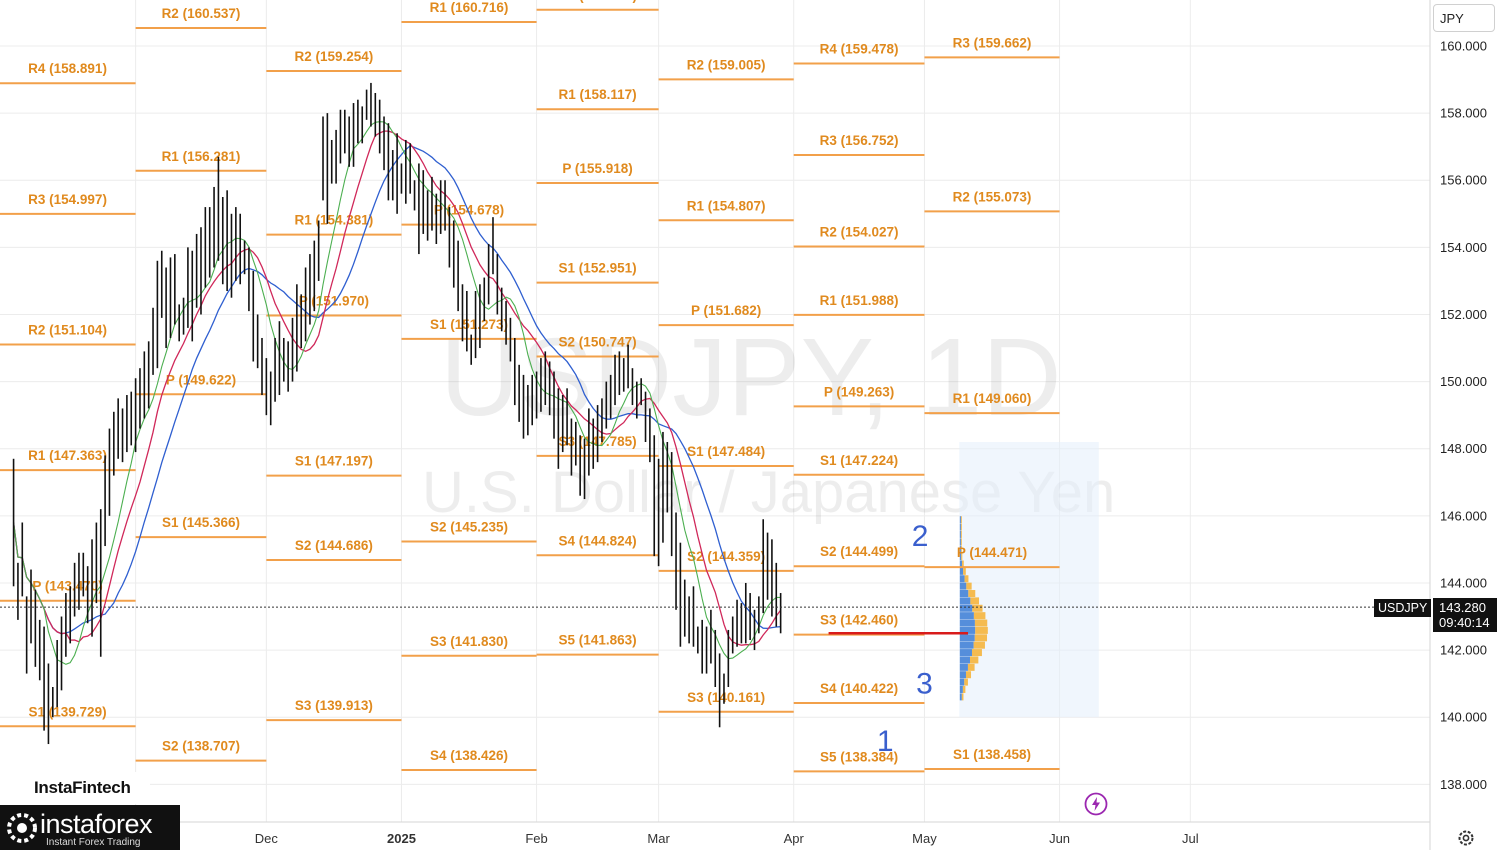 The height and width of the screenshot is (850, 1500). Describe the element at coordinates (1403, 608) in the screenshot. I see `symbol-price-tag: USDJPY` at that location.